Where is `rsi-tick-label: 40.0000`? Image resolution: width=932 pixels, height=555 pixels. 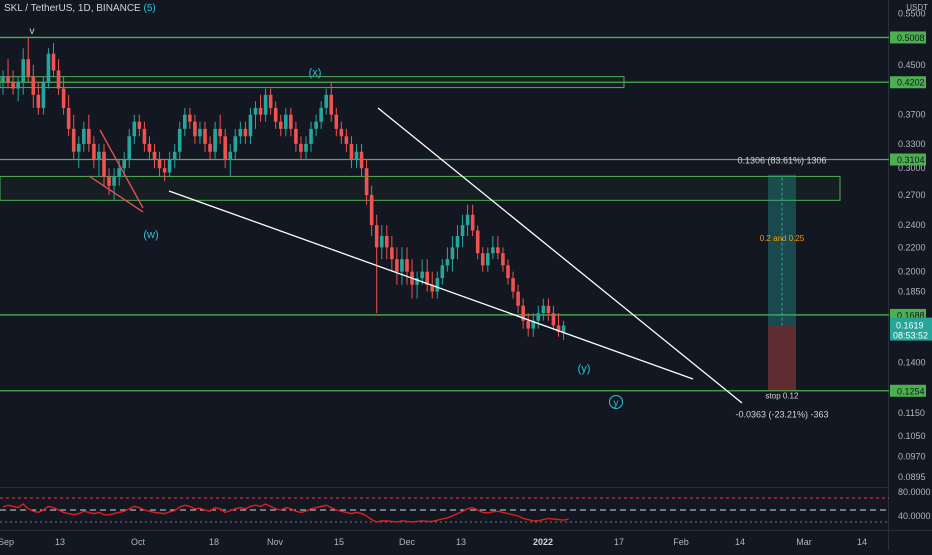
rsi-tick-label: 40.0000 is located at coordinates (914, 516).